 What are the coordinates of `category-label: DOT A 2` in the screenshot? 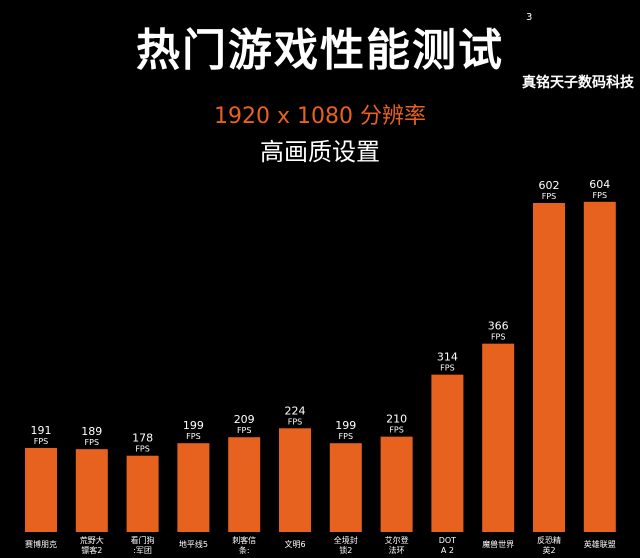 It's located at (447, 545).